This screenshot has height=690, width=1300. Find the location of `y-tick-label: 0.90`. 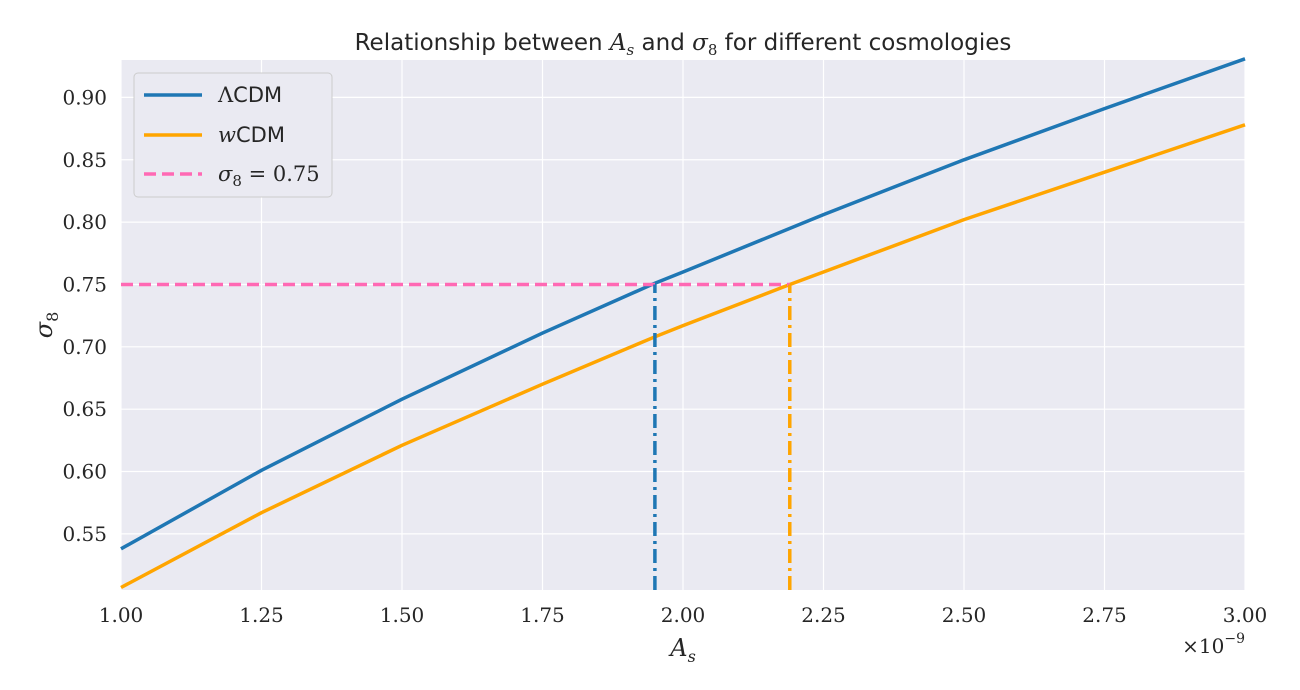

y-tick-label: 0.90 is located at coordinates (84, 97).